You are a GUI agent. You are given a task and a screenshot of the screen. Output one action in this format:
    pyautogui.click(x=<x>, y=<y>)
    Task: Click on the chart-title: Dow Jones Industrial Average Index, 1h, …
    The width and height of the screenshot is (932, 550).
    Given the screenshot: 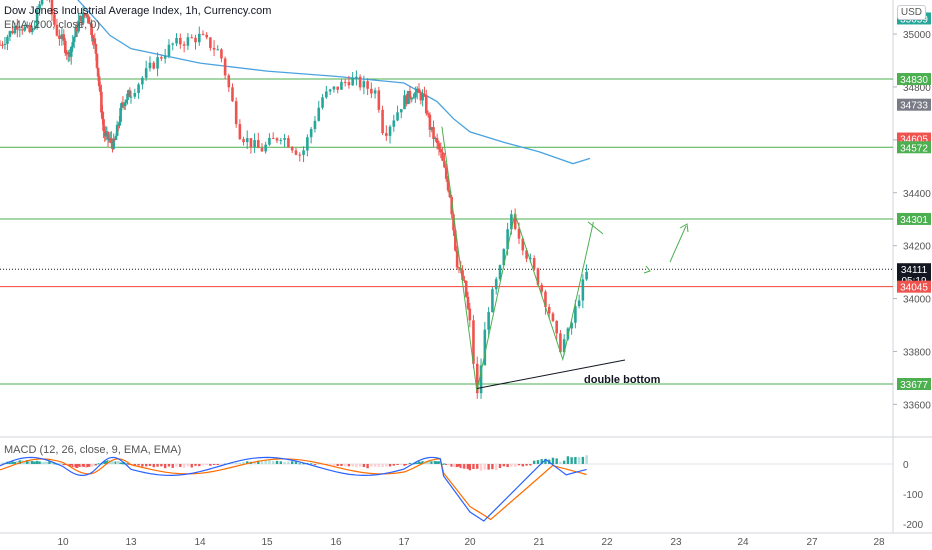 What is the action you would take?
    pyautogui.click(x=138, y=11)
    